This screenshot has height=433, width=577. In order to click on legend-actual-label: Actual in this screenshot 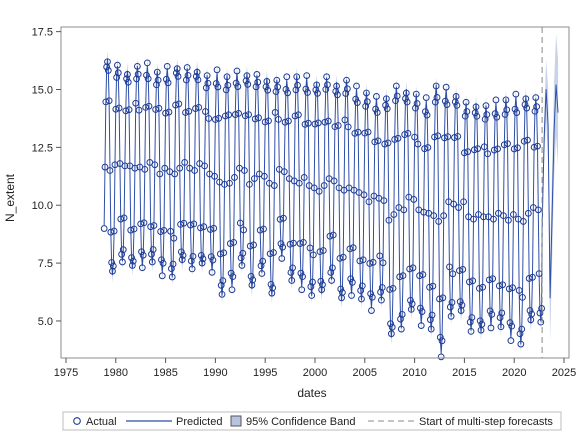, I will do `click(101, 422)`.